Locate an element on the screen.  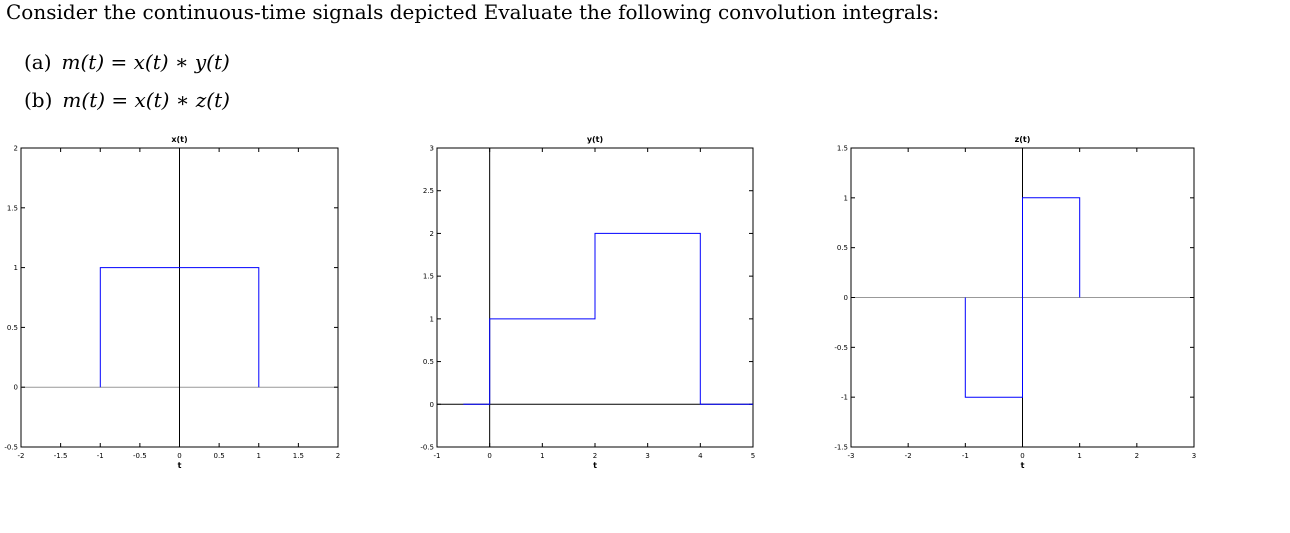
part-a: (a) m(t) = x(t) ∗ y(t) is located at coordinates (127, 62).